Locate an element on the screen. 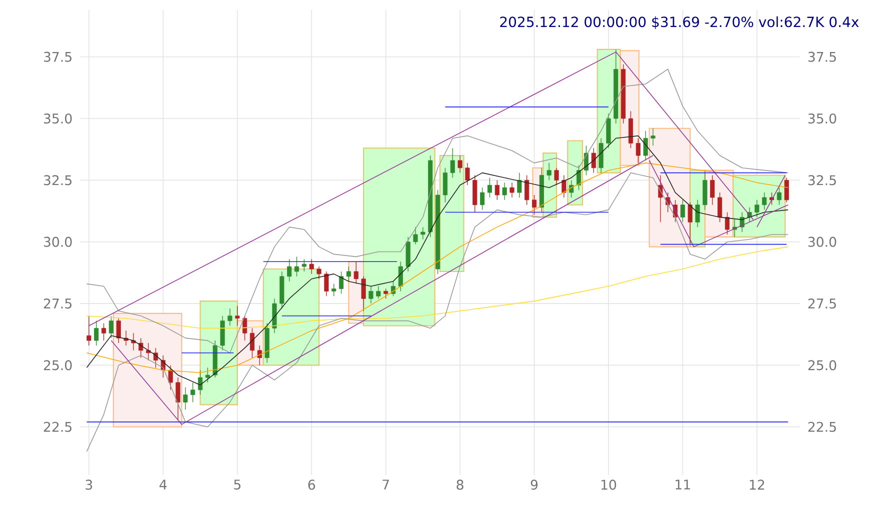 Image resolution: width=875 pixels, height=505 pixels. y2-tick-label: 25.0 is located at coordinates (822, 365).